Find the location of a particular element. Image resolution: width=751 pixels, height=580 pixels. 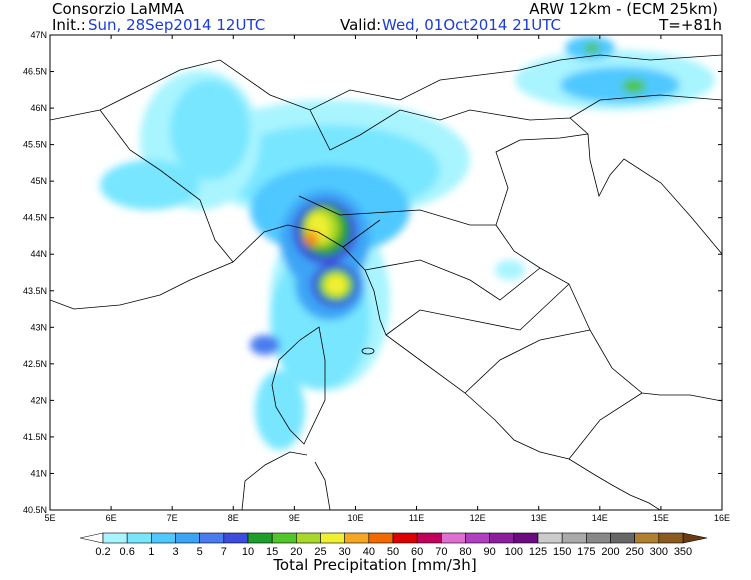

colorbar-level: 15 is located at coordinates (272, 552).